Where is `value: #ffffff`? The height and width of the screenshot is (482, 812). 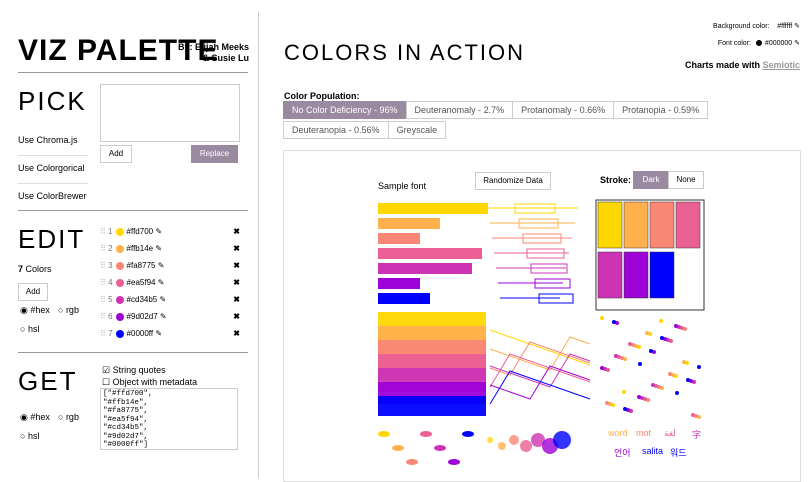
value: #ffffff is located at coordinates (785, 26).